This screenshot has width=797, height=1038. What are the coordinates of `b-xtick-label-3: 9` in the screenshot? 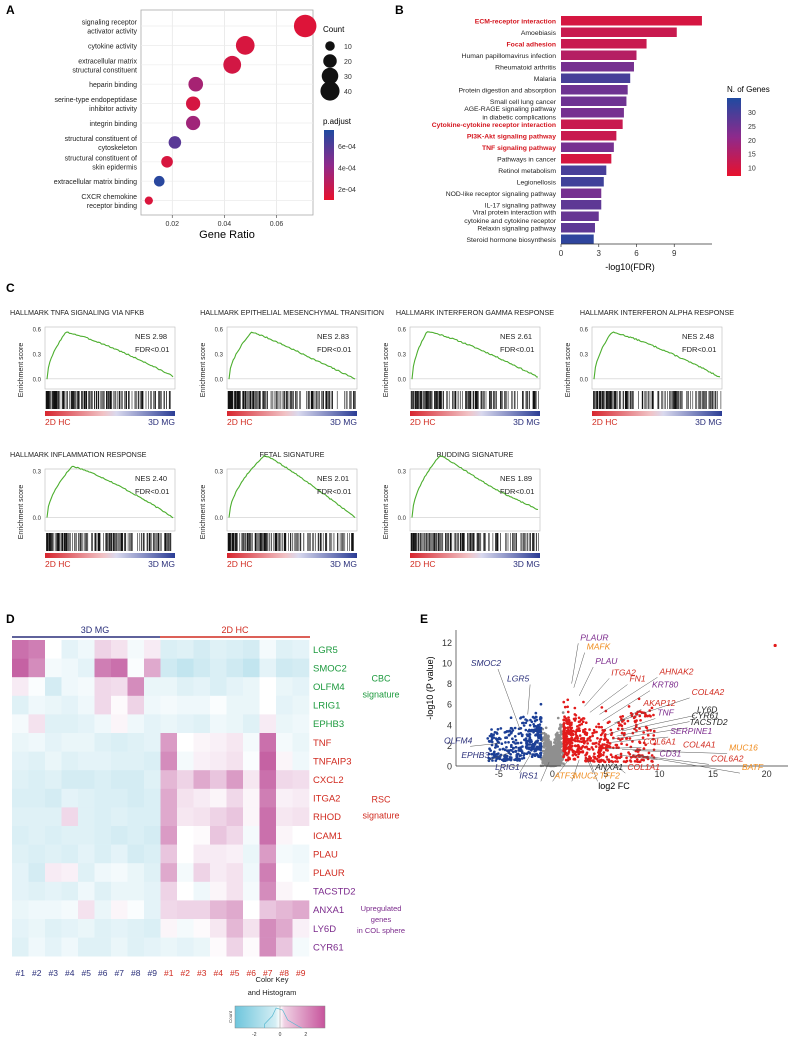 It's located at (674, 253).